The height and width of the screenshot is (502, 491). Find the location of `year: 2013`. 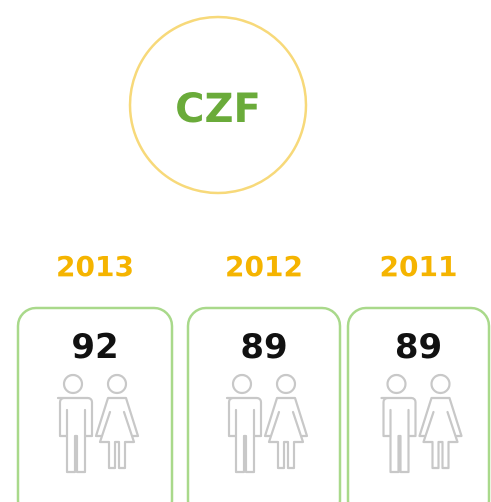

year: 2013 is located at coordinates (95, 266).